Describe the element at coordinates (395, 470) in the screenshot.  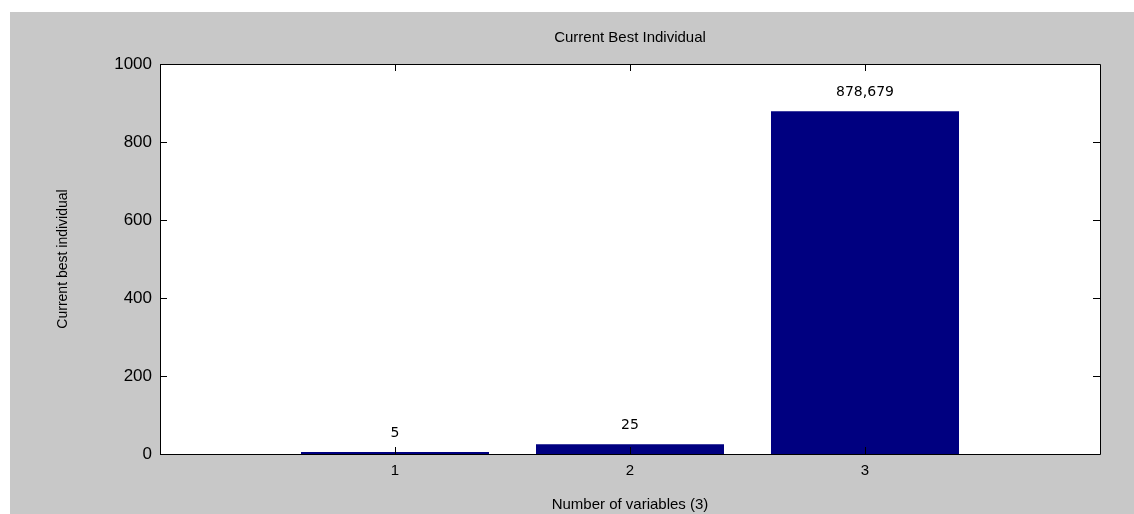
I see `x-tick-label: 1` at that location.